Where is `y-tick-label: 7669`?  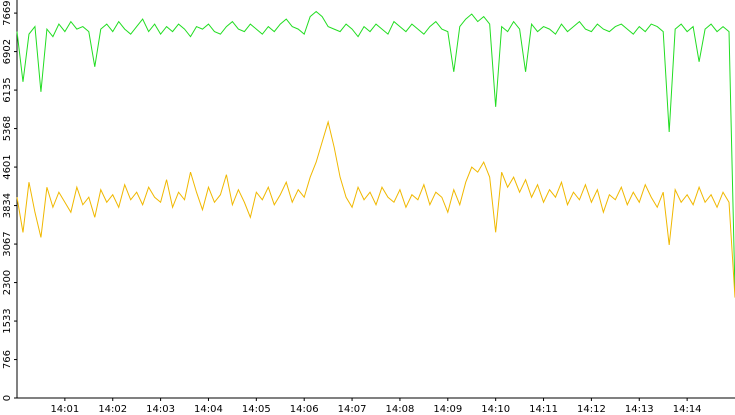
y-tick-label: 7669 is located at coordinates (7, 12).